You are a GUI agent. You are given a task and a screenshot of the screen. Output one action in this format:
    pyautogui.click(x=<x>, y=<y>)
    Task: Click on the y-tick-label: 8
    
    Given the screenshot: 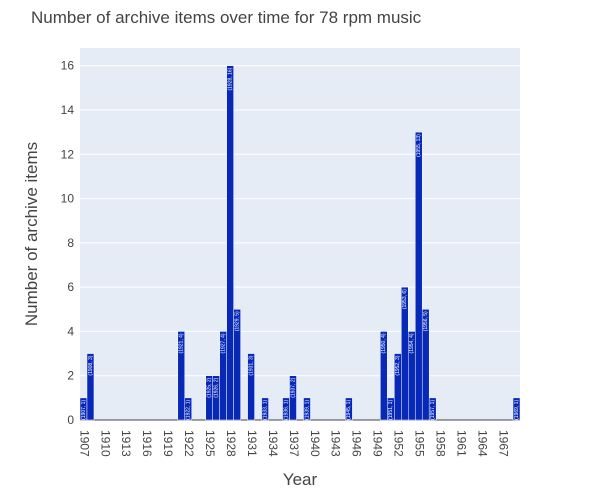 What is the action you would take?
    pyautogui.click(x=70, y=243)
    